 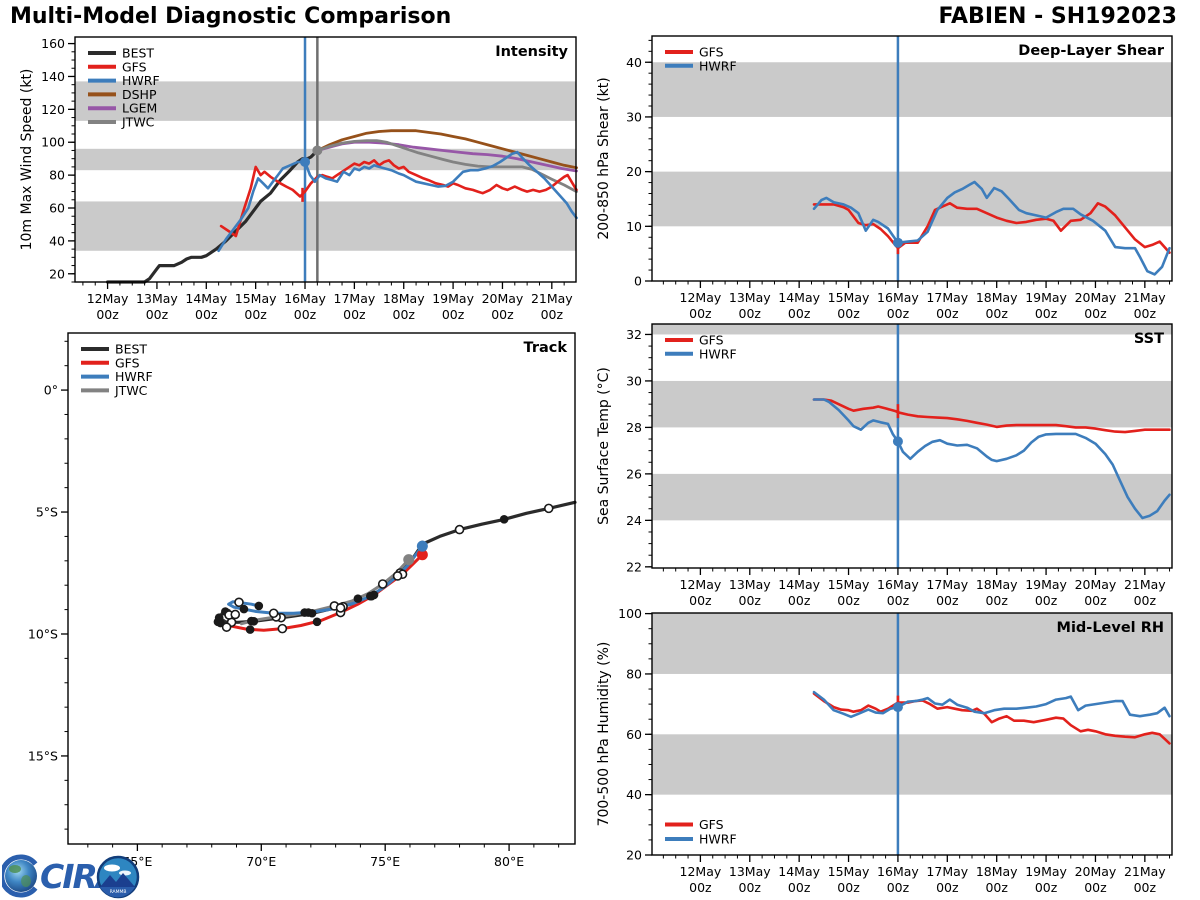 What do you see at coordinates (118, 892) in the screenshot?
I see `rammb-badge-text: RAMMB` at bounding box center [118, 892].